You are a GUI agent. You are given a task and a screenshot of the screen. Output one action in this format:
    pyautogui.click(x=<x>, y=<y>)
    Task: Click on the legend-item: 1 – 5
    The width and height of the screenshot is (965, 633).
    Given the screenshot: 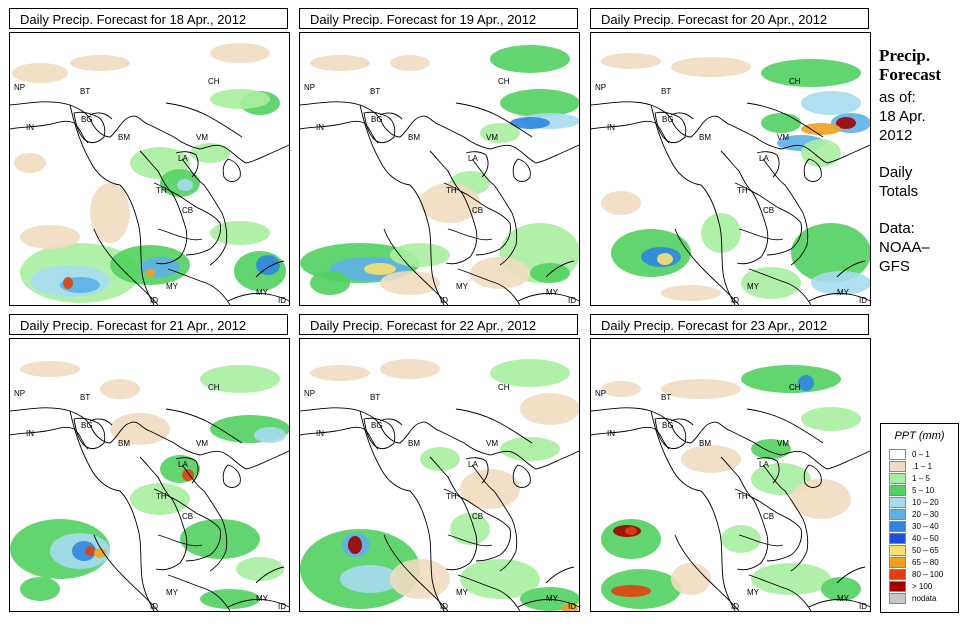 What is the action you would take?
    pyautogui.click(x=916, y=478)
    